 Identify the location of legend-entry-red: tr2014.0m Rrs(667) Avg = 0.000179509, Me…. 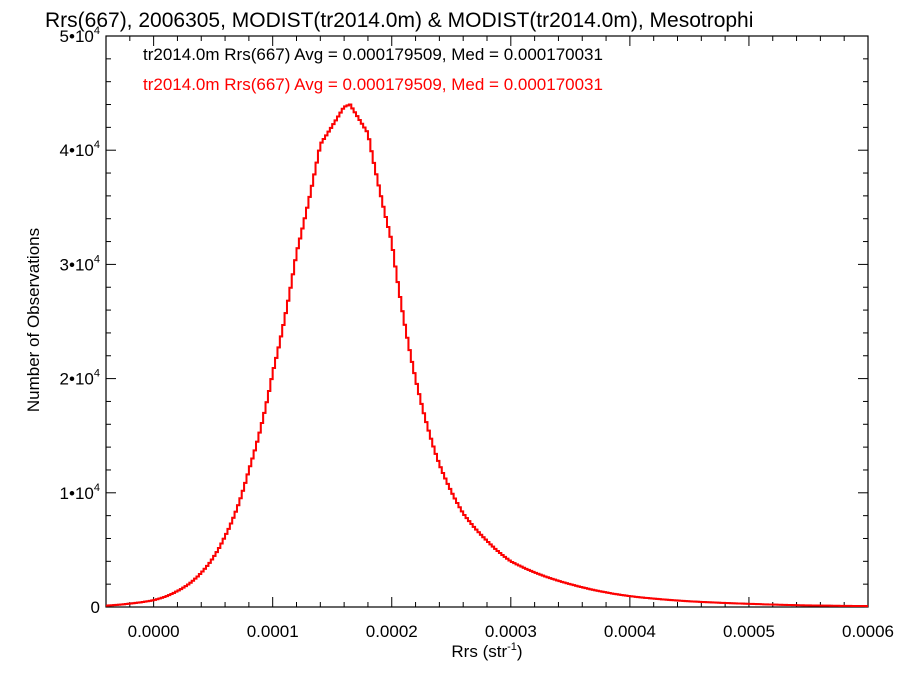
(373, 84).